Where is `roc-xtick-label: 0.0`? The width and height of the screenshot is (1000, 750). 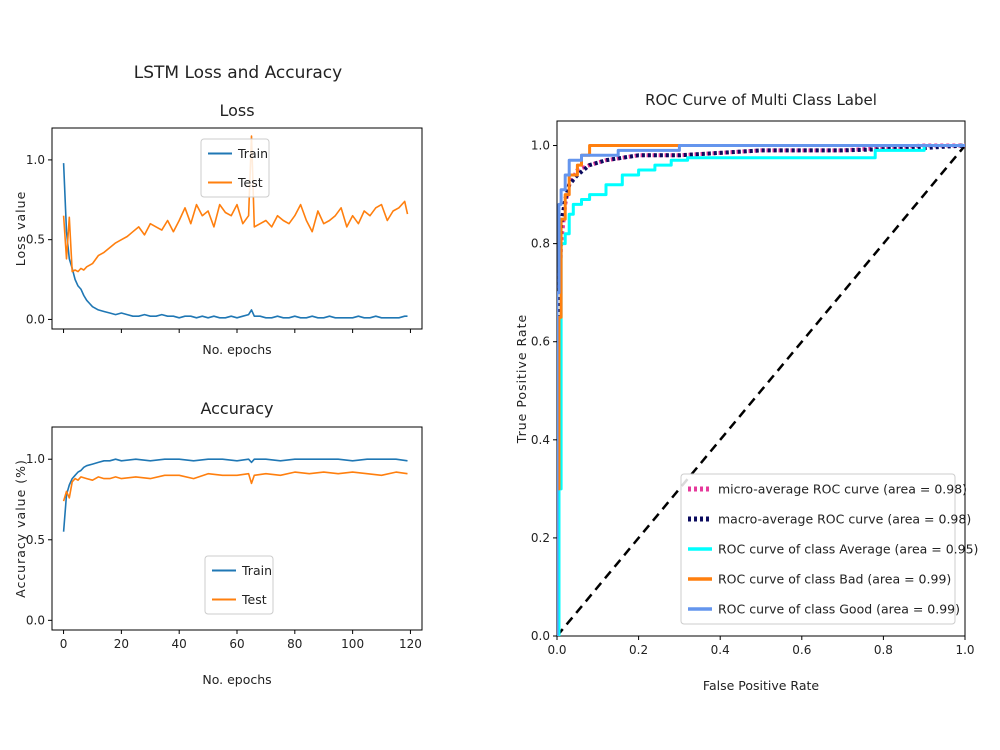 roc-xtick-label: 0.0 is located at coordinates (556, 650).